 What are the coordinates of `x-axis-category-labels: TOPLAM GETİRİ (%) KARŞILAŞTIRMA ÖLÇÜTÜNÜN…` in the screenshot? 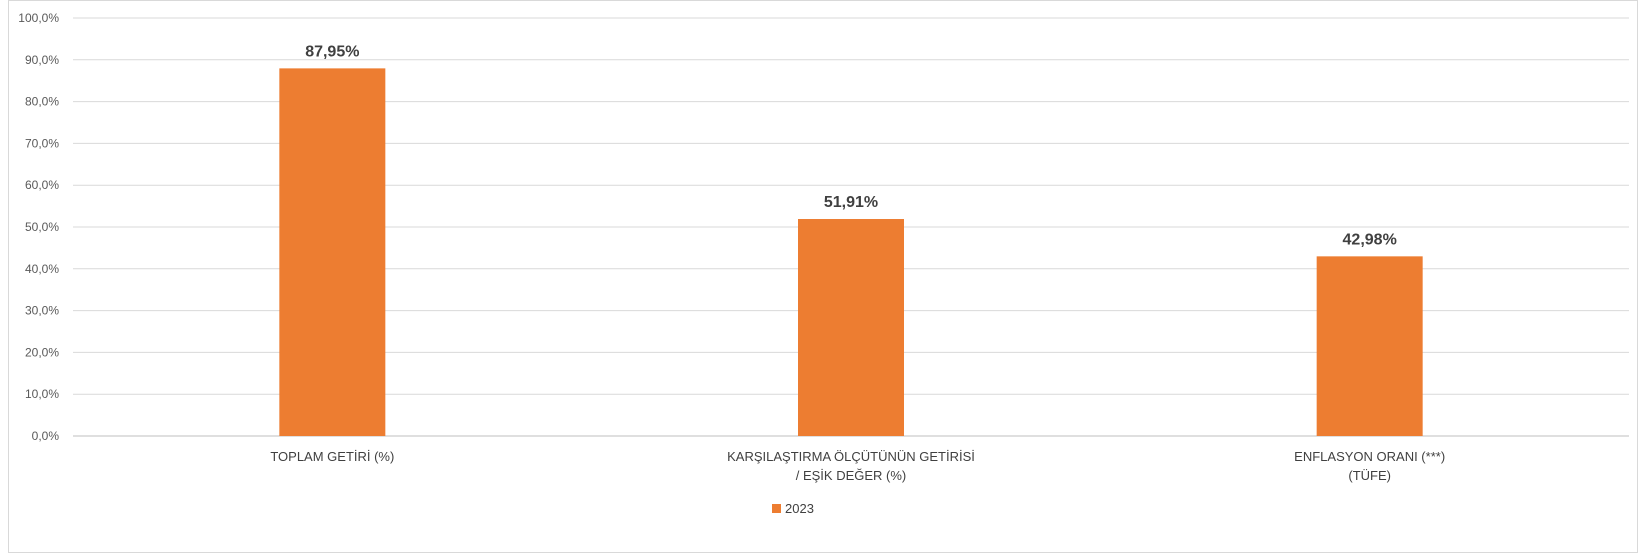 It's located at (857, 466).